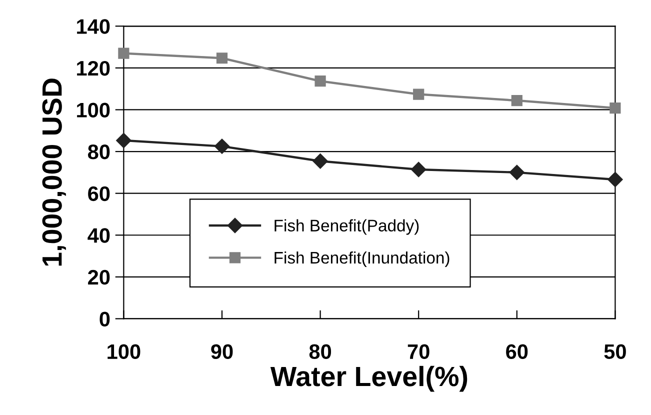  I want to click on y-tick-label: 0, so click(105, 319).